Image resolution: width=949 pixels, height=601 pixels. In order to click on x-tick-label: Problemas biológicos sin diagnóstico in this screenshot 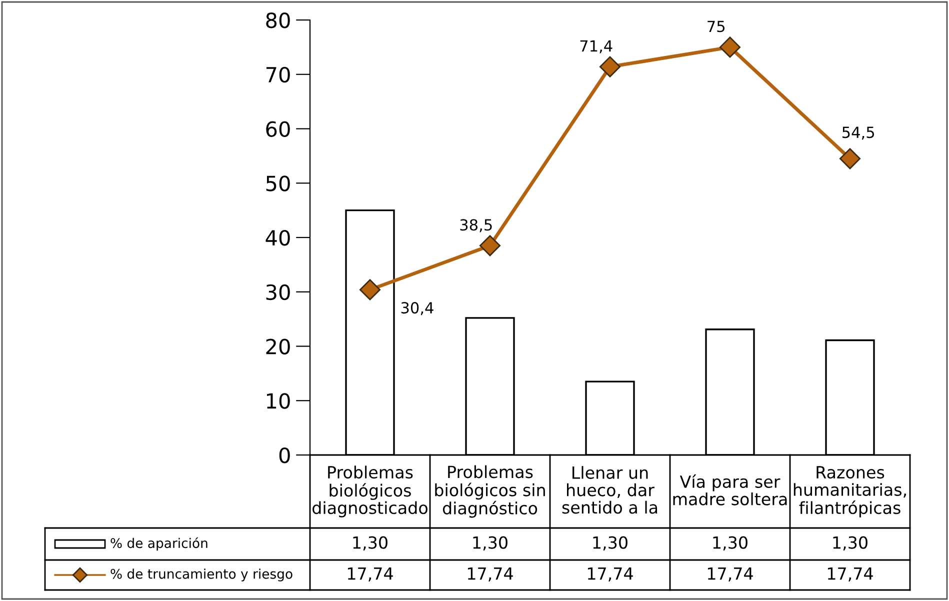, I will do `click(490, 491)`.